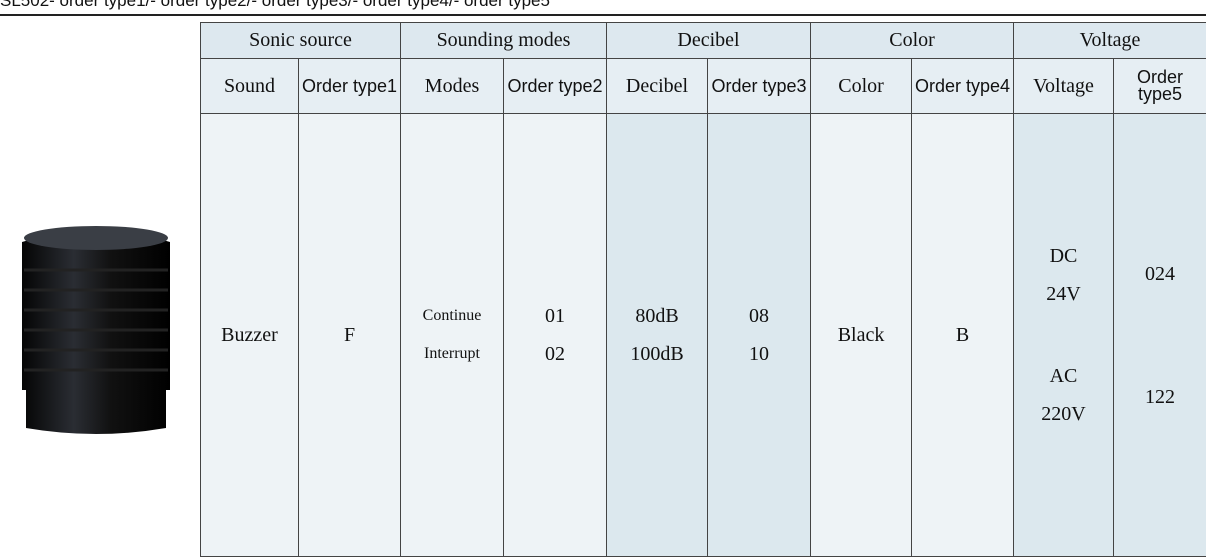 The width and height of the screenshot is (1206, 557). I want to click on cell-text: 02, so click(555, 354).